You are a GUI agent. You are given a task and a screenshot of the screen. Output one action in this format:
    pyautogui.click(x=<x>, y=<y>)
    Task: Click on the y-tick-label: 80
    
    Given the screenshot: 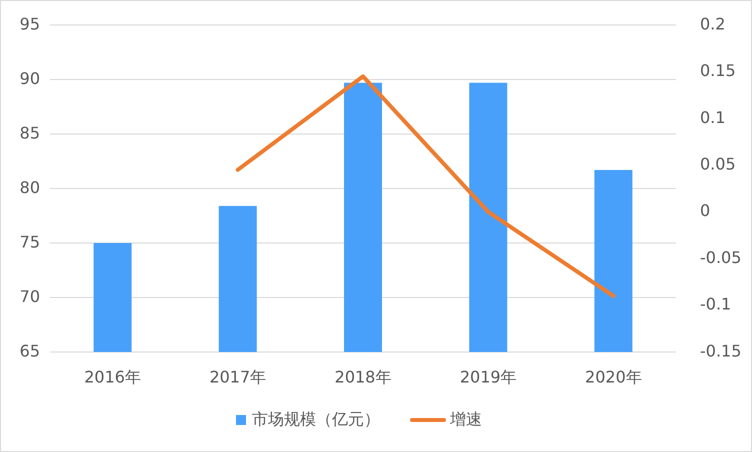 What is the action you would take?
    pyautogui.click(x=30, y=187)
    